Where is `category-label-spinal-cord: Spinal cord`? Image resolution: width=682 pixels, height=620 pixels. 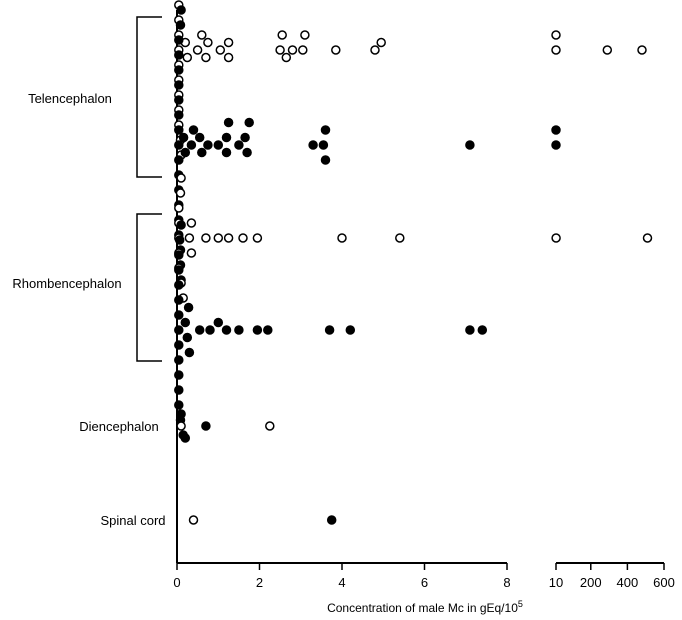 category-label-spinal-cord: Spinal cord is located at coordinates (132, 520).